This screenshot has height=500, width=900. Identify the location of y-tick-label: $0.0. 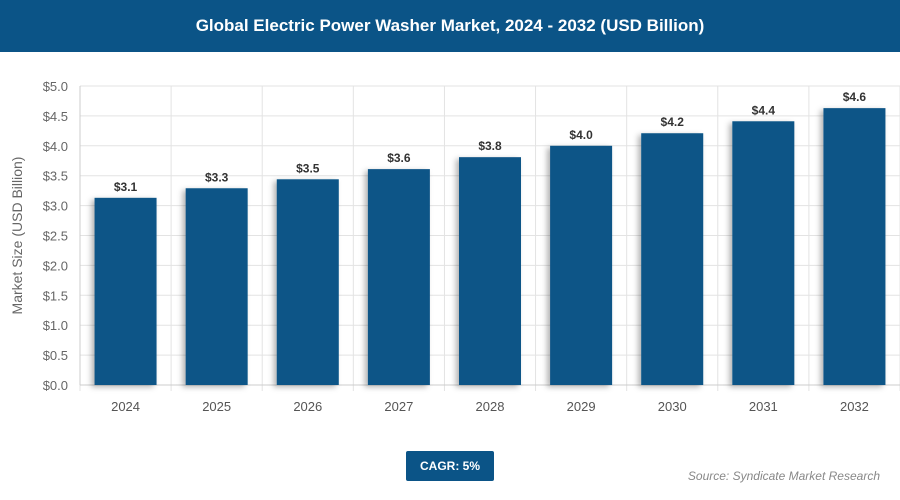
(55, 385).